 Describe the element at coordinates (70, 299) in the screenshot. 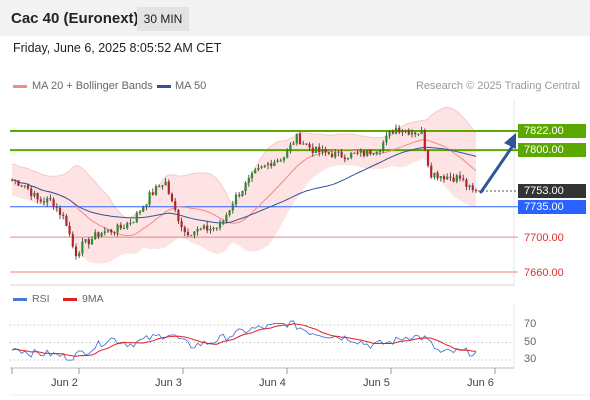

I see `rsi-ma-legend-swatch` at that location.